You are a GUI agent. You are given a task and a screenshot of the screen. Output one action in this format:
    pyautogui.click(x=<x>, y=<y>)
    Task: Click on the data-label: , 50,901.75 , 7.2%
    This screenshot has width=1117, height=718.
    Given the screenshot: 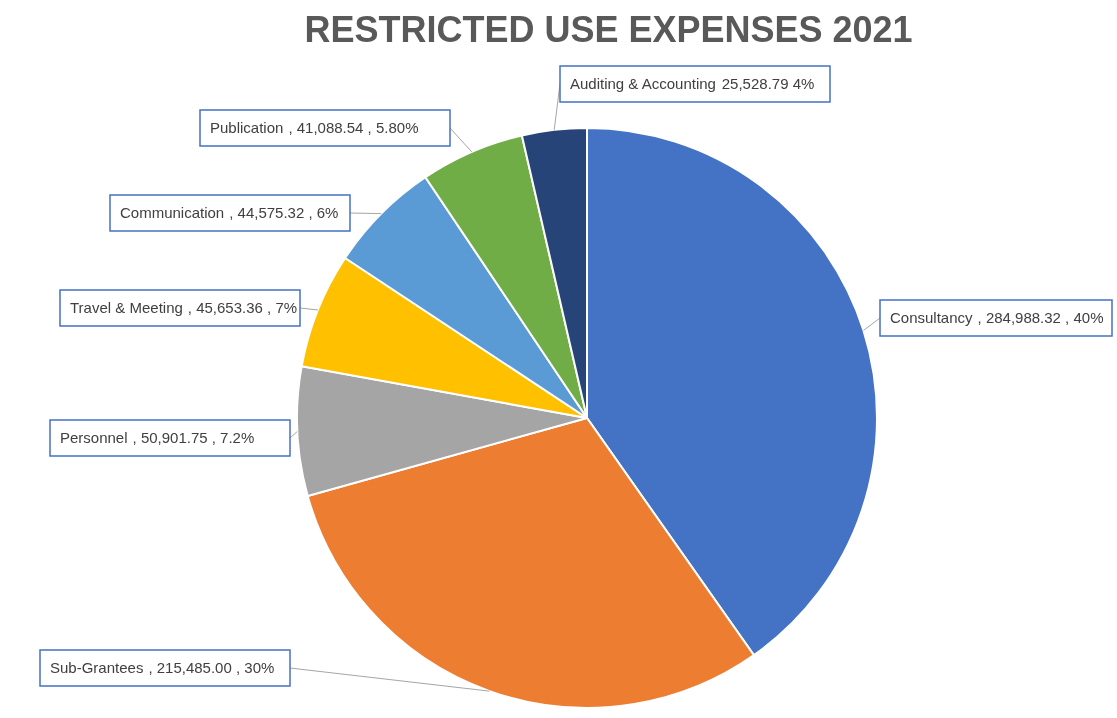 What is the action you would take?
    pyautogui.click(x=193, y=437)
    